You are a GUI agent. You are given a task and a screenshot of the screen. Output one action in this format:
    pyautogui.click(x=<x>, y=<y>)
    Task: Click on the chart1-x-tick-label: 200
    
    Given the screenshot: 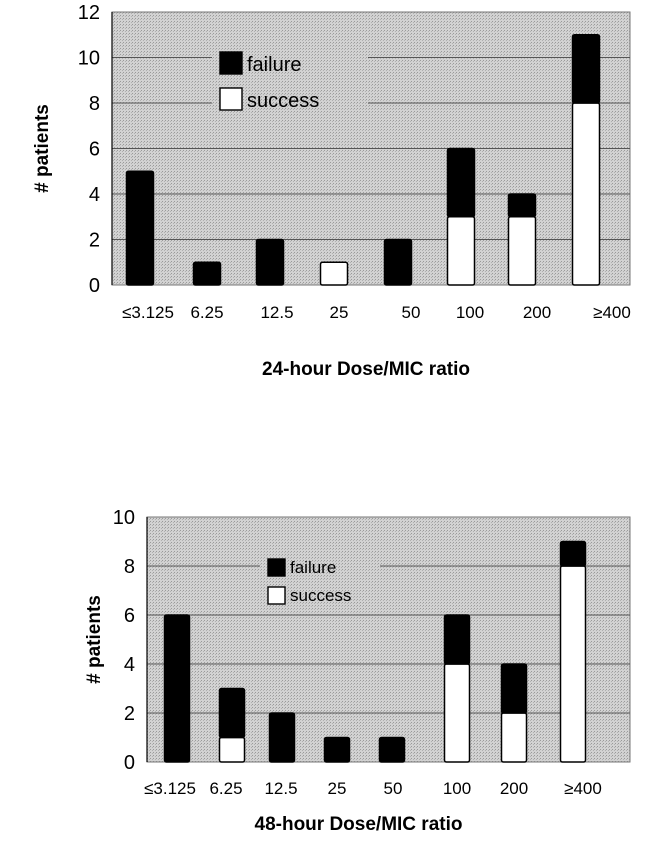 What is the action you would take?
    pyautogui.click(x=537, y=312)
    